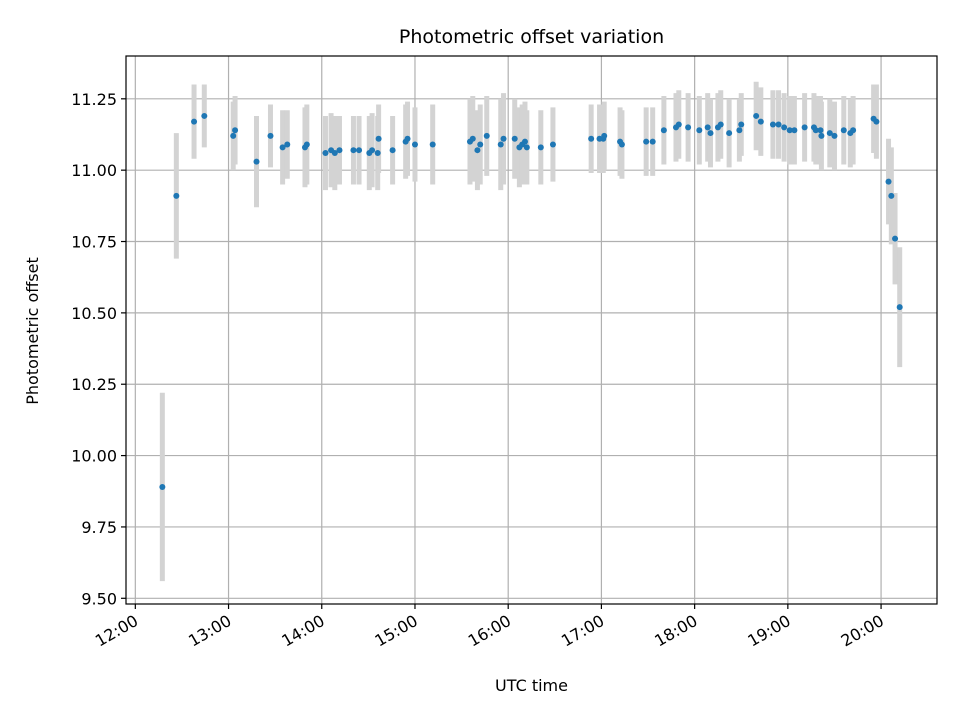 This screenshot has height=720, width=960. What do you see at coordinates (94, 384) in the screenshot?
I see `y-tick-label: 10.25` at bounding box center [94, 384].